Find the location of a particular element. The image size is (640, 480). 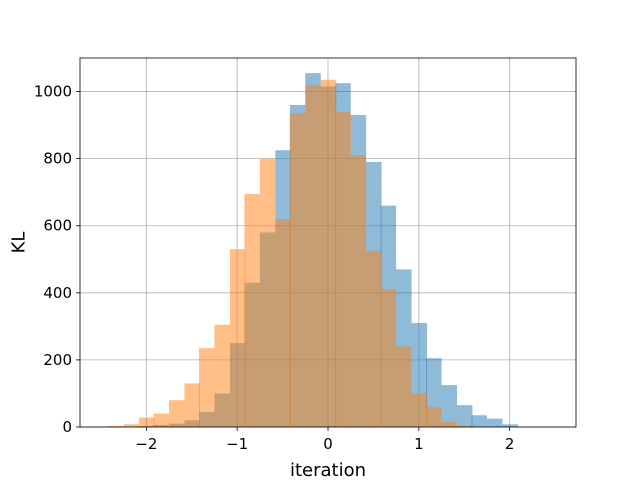

x-tick-label: −1 is located at coordinates (237, 444).